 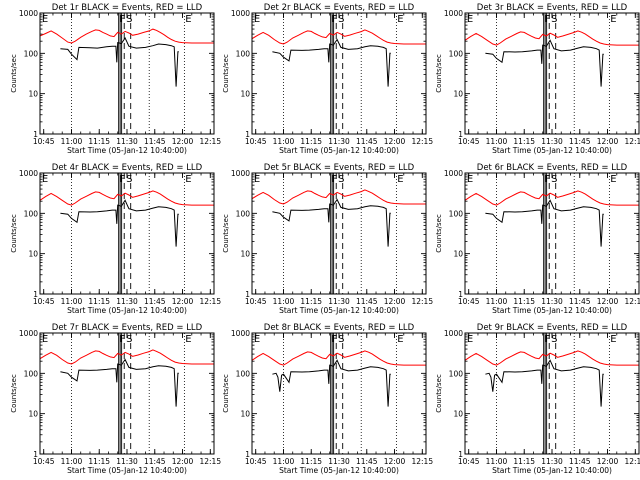 I want to click on x-axis: 10:45 11:00 11:15 11:30 11:45 12:00 12:15, so click(x=549, y=79).